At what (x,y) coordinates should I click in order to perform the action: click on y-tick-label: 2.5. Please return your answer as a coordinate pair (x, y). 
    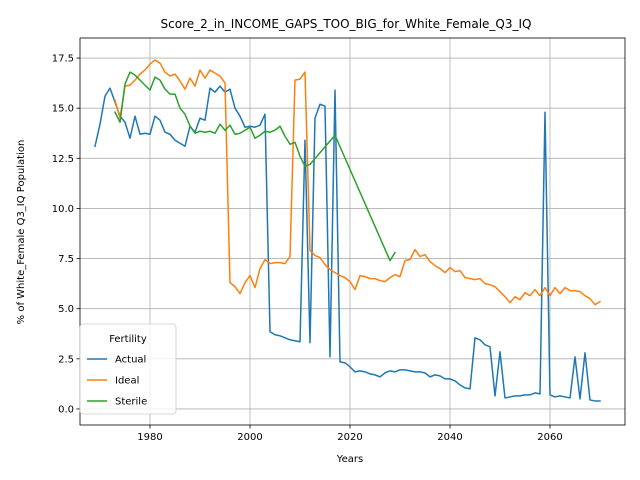
    Looking at the image, I should click on (66, 359).